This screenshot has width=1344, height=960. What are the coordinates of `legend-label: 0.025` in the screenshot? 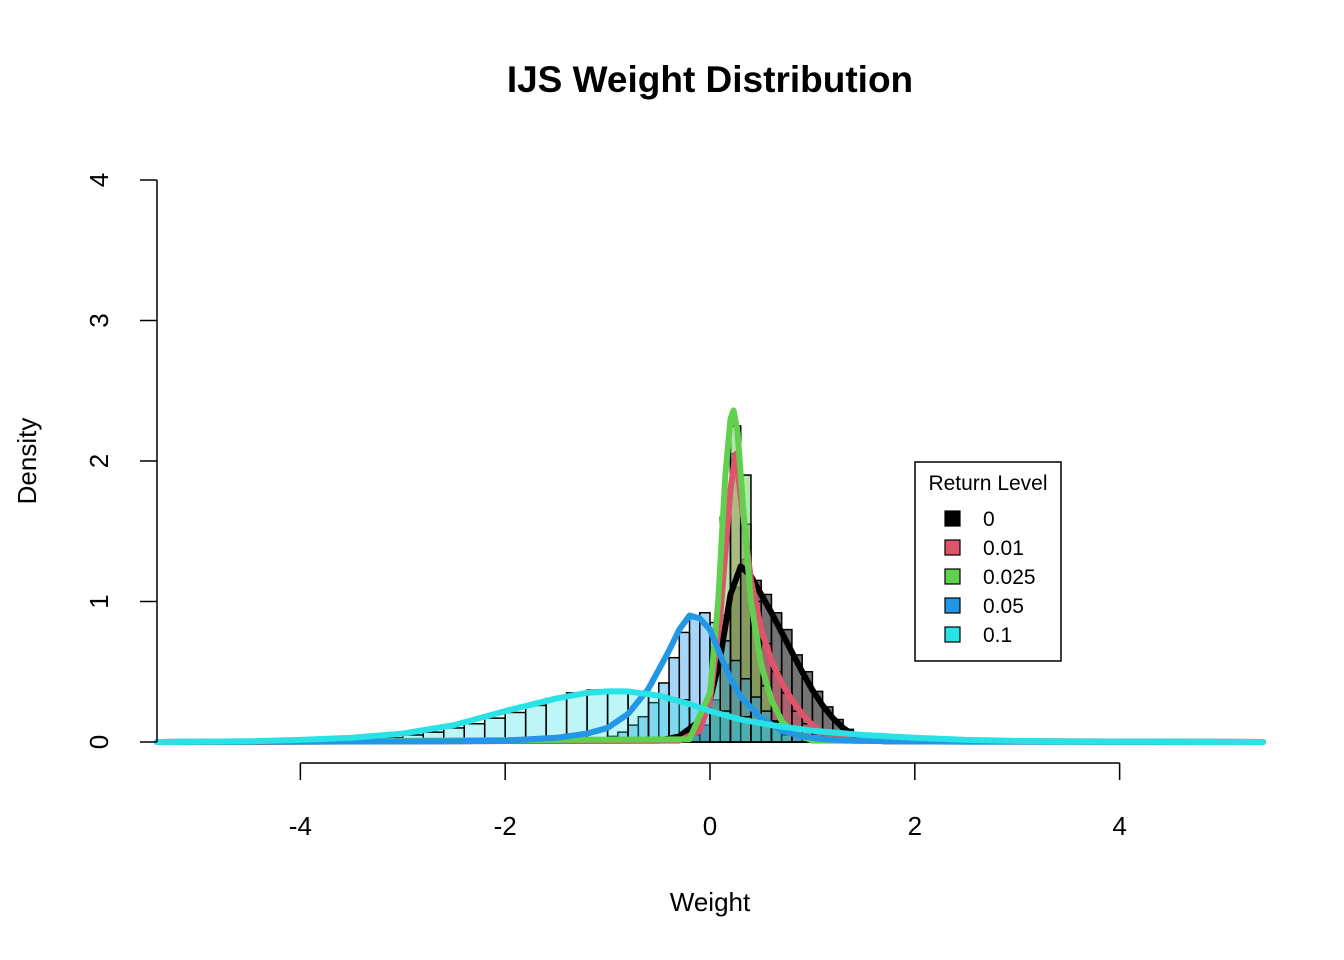 It's located at (1009, 577).